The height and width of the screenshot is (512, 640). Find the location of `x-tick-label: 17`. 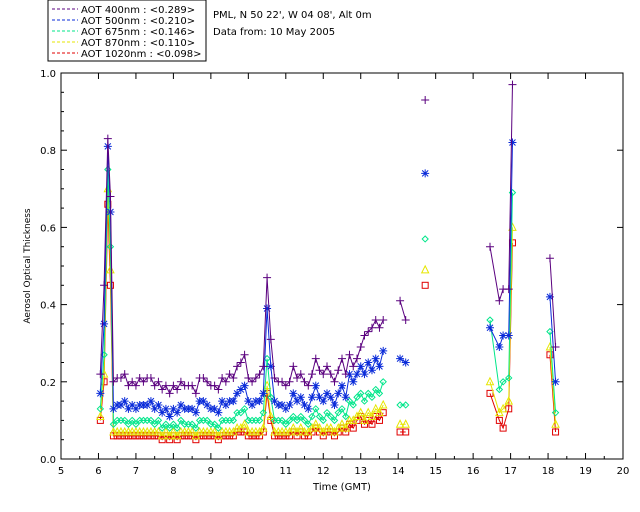

x-tick-label: 17 is located at coordinates (510, 471).